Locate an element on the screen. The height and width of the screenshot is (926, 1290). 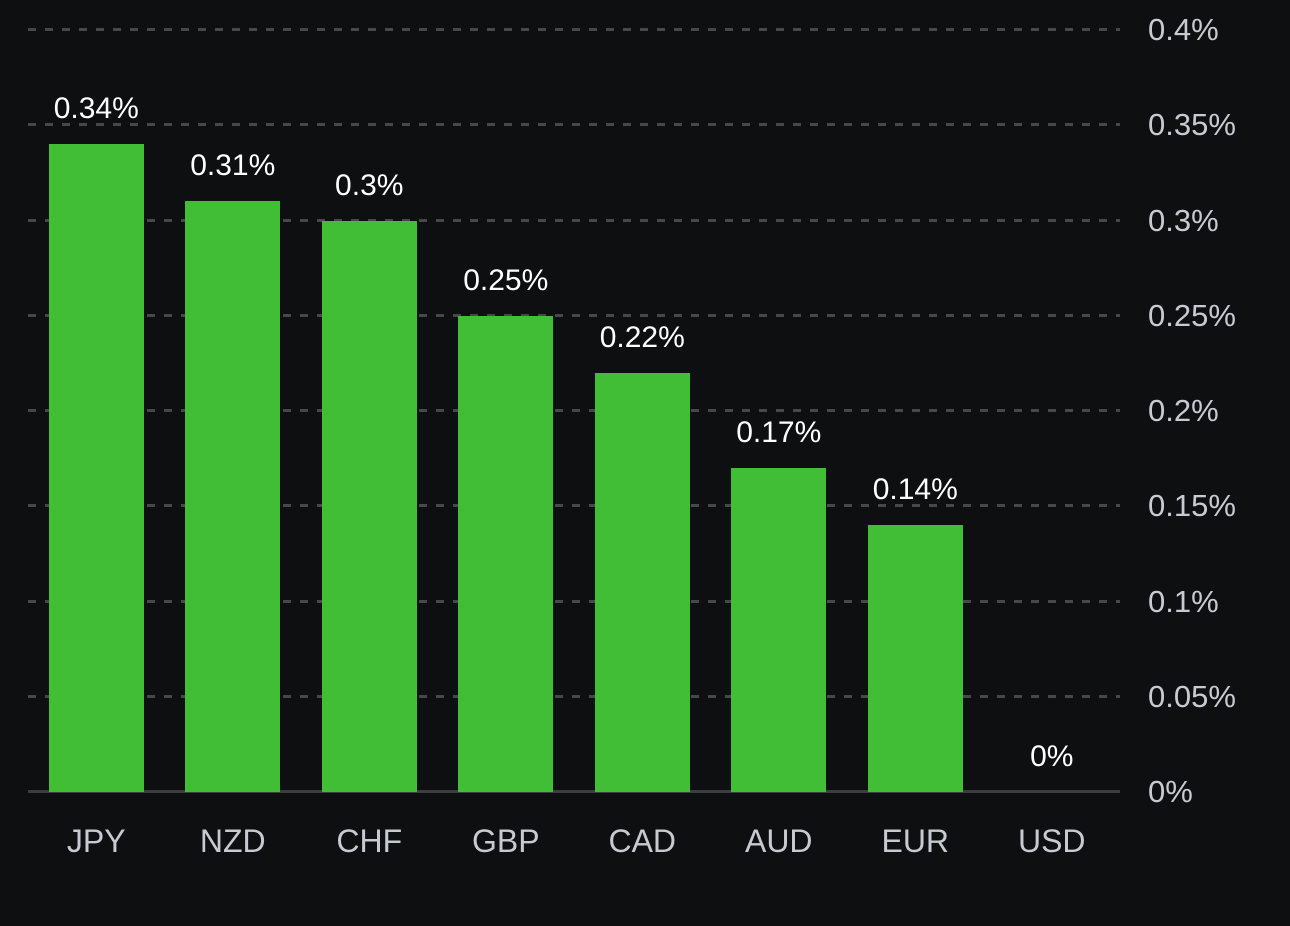
y-tick-label: 0.35% is located at coordinates (1192, 125).